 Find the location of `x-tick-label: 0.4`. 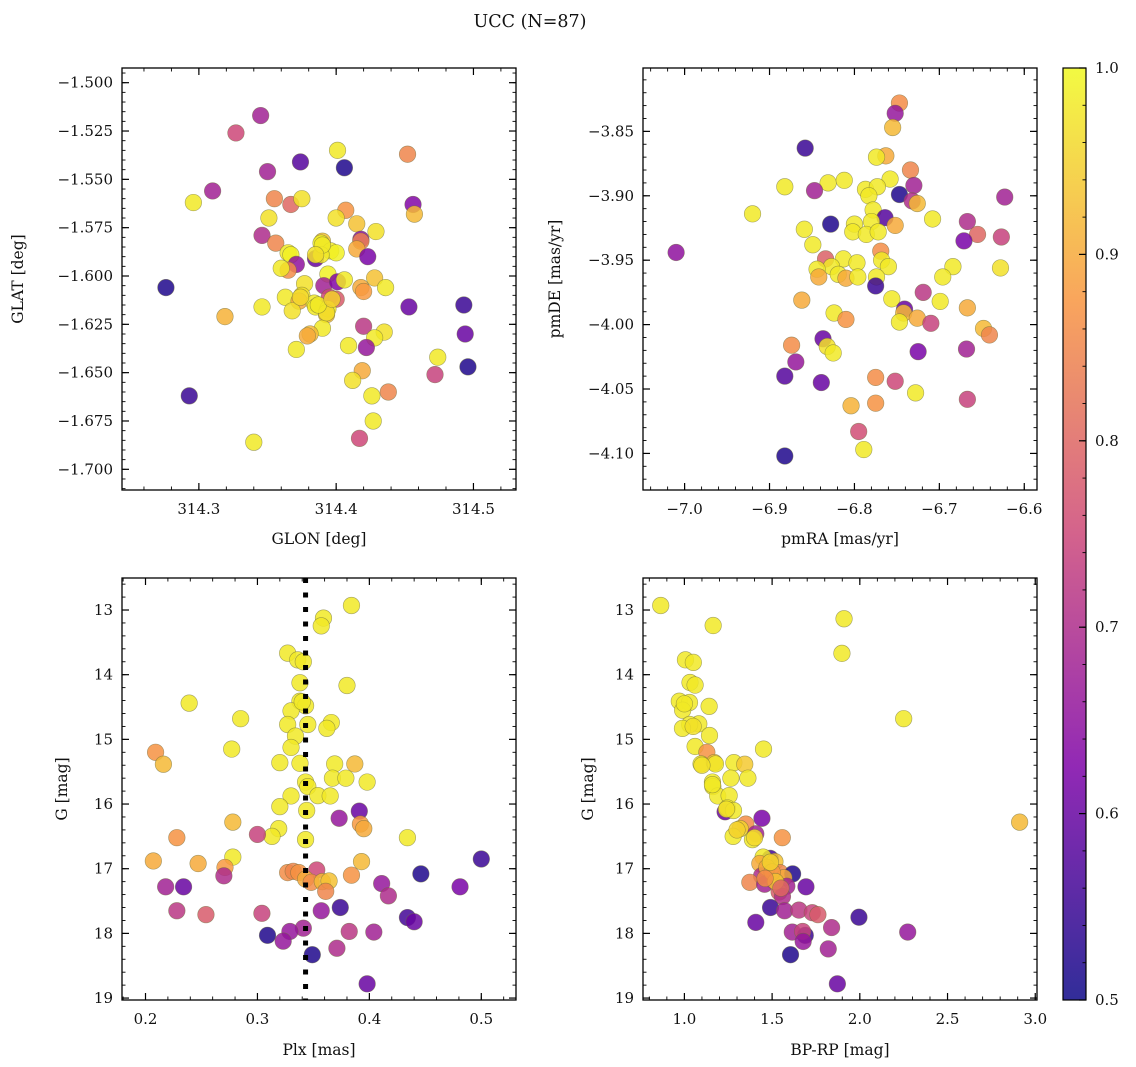

x-tick-label: 0.4 is located at coordinates (369, 1019).